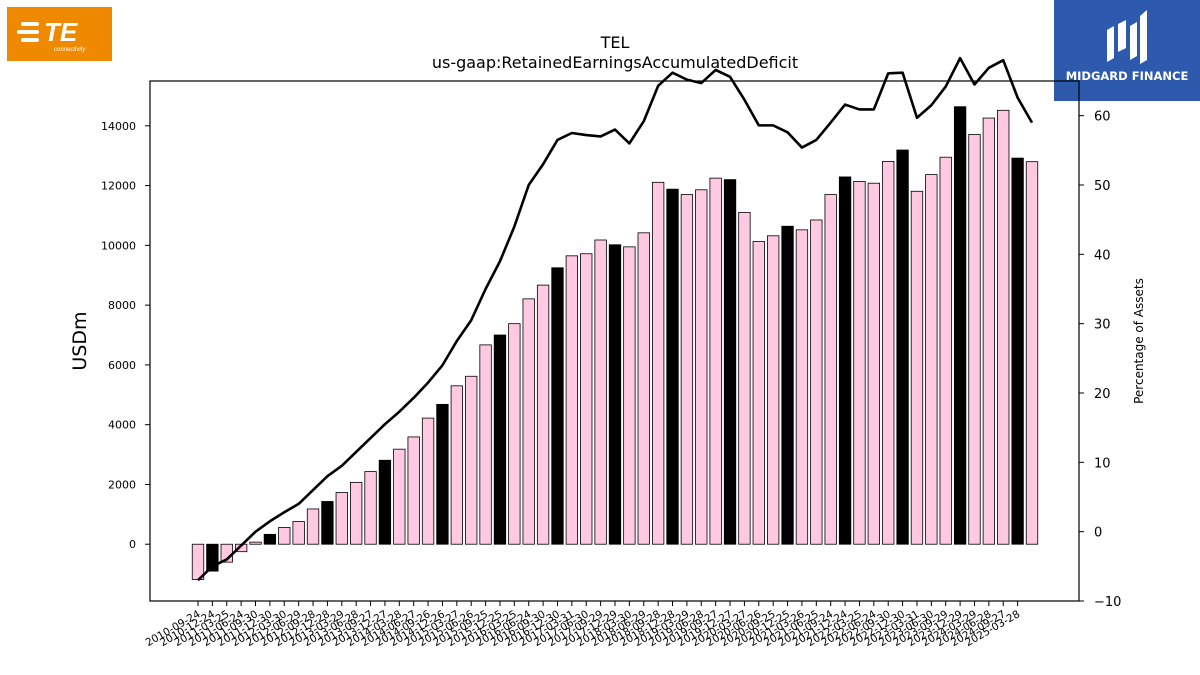 Image resolution: width=1200 pixels, height=675 pixels. I want to click on y2-axis-label: Percentage of Assets, so click(1139, 341).